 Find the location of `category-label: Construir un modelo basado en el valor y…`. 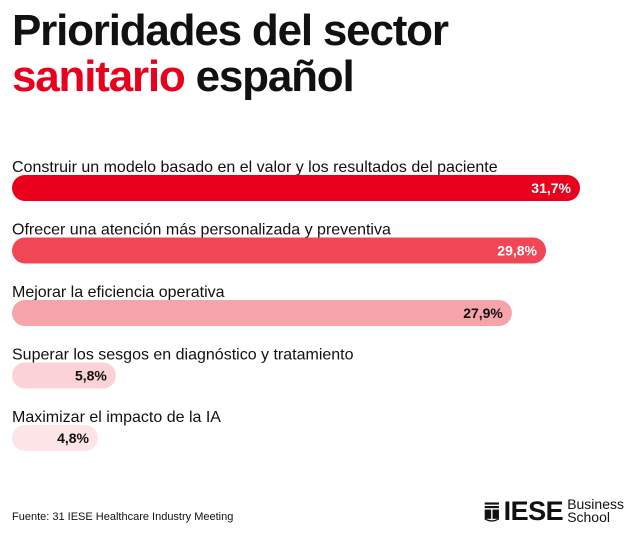

category-label: Construir un modelo basado en el valor y… is located at coordinates (255, 167).